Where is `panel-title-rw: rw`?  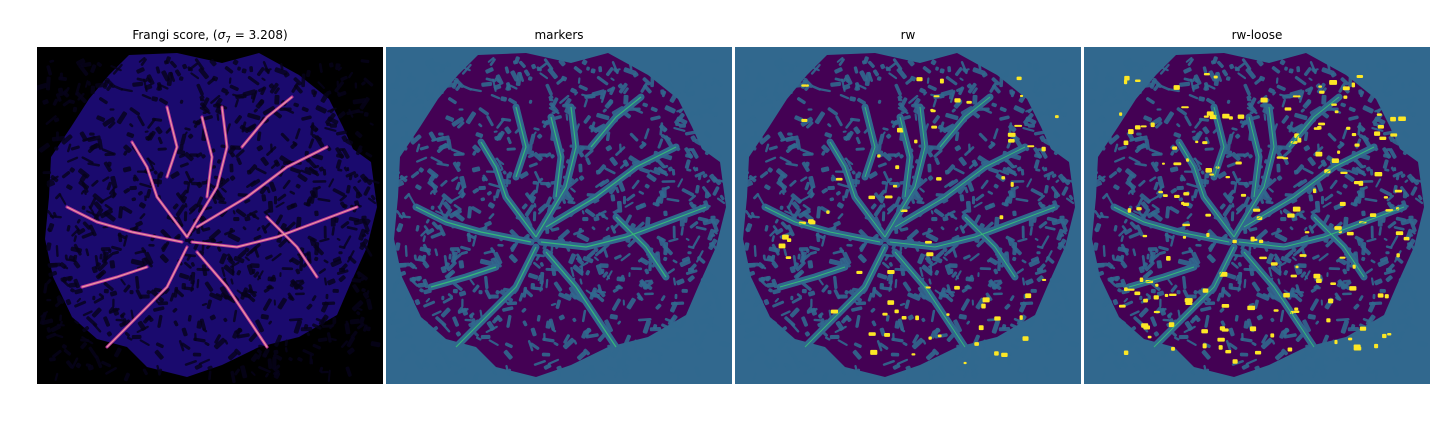
panel-title-rw: rw is located at coordinates (908, 35).